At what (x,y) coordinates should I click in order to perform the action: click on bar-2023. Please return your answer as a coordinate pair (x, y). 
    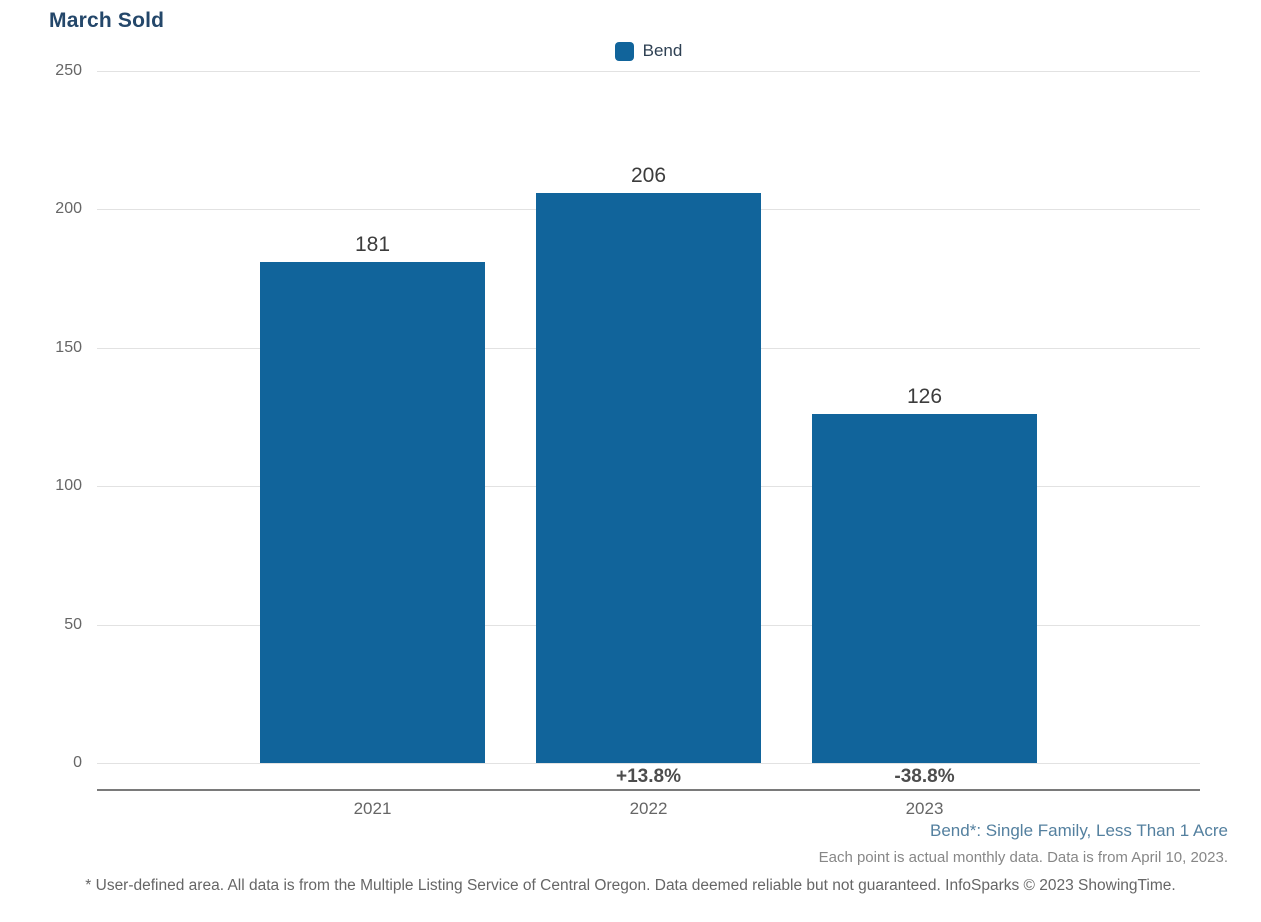
    Looking at the image, I should click on (924, 588).